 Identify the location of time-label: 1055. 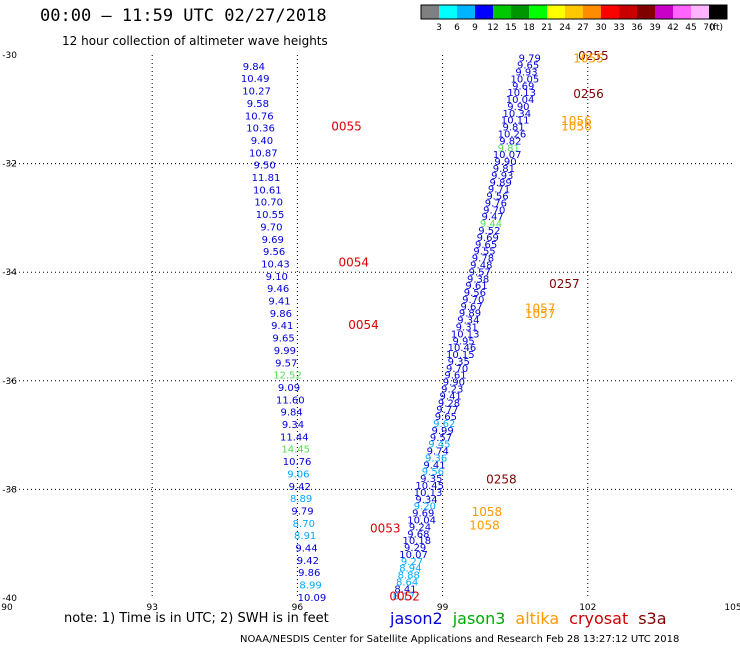
(588, 59).